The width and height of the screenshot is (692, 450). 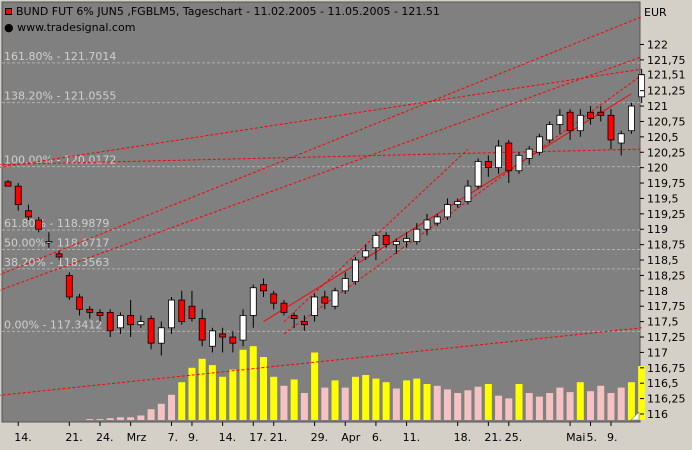 What do you see at coordinates (666, 214) in the screenshot?
I see `y-tick-label: 119,25` at bounding box center [666, 214].